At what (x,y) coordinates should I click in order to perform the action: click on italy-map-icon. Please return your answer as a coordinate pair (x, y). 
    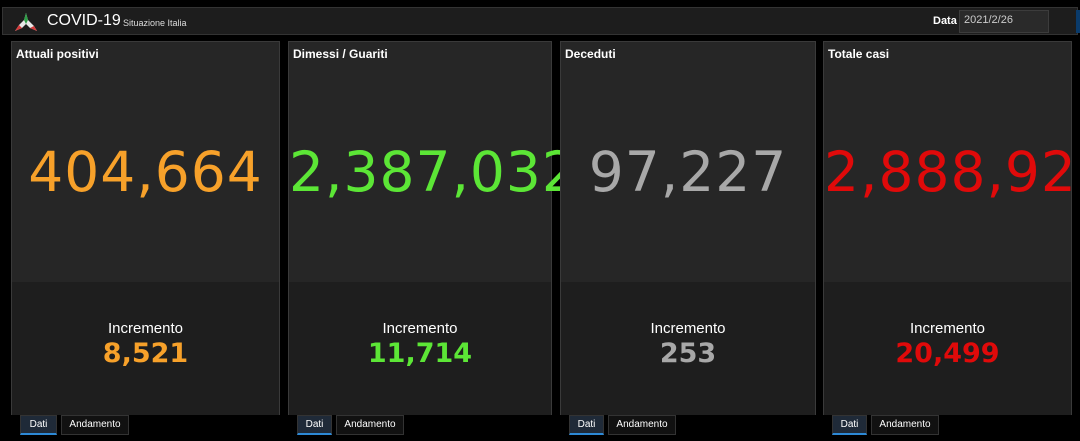
    Looking at the image, I should click on (26, 22).